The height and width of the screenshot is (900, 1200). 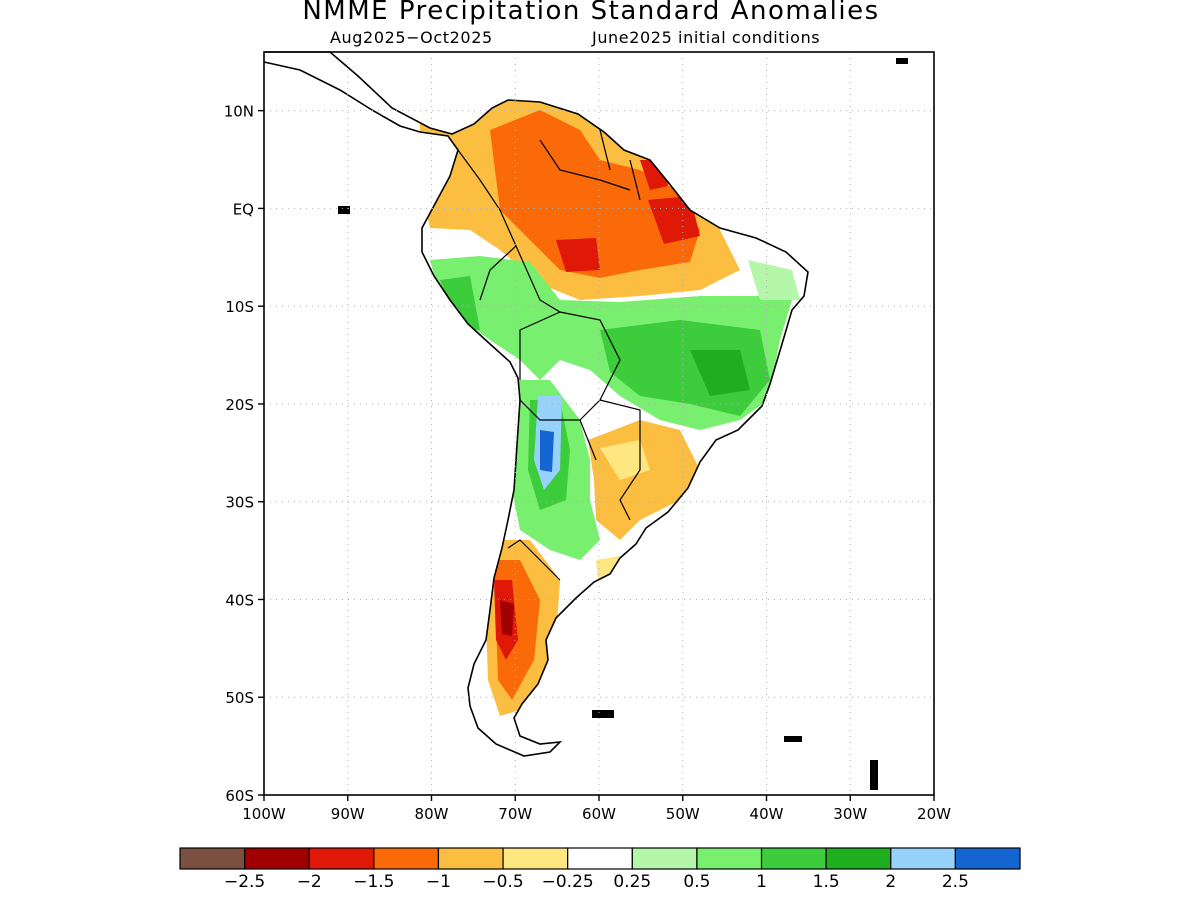 I want to click on legend-label: −2, so click(x=309, y=882).